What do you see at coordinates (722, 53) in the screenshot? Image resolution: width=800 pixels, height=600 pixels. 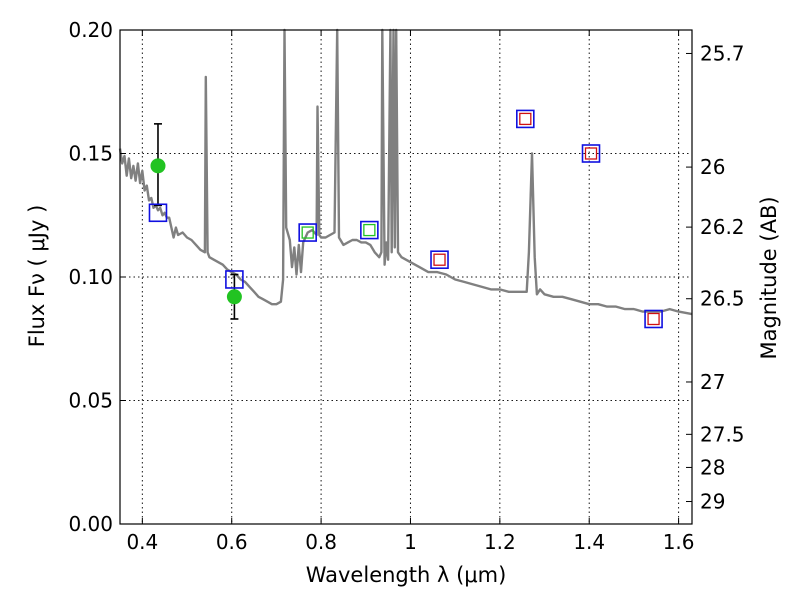 I see `right-tick-label: 25.7` at bounding box center [722, 53].